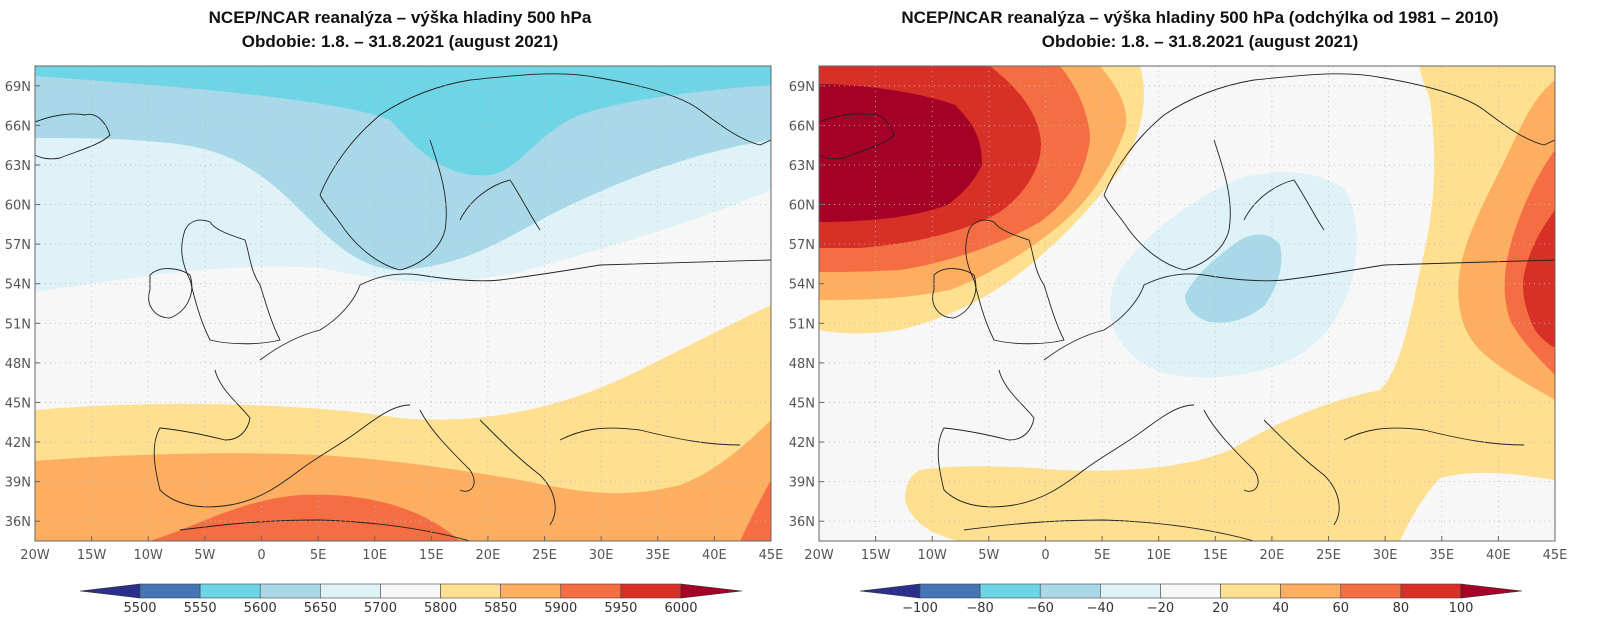  I want to click on x-tick-label: 10W, so click(149, 555).